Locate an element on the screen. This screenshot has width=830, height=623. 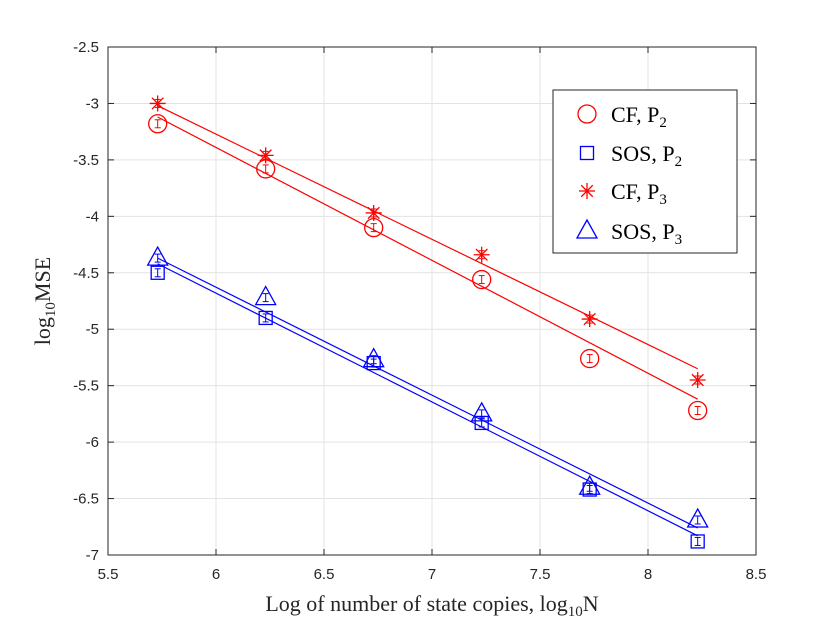
y-tick-label: -5.5 is located at coordinates (86, 386).